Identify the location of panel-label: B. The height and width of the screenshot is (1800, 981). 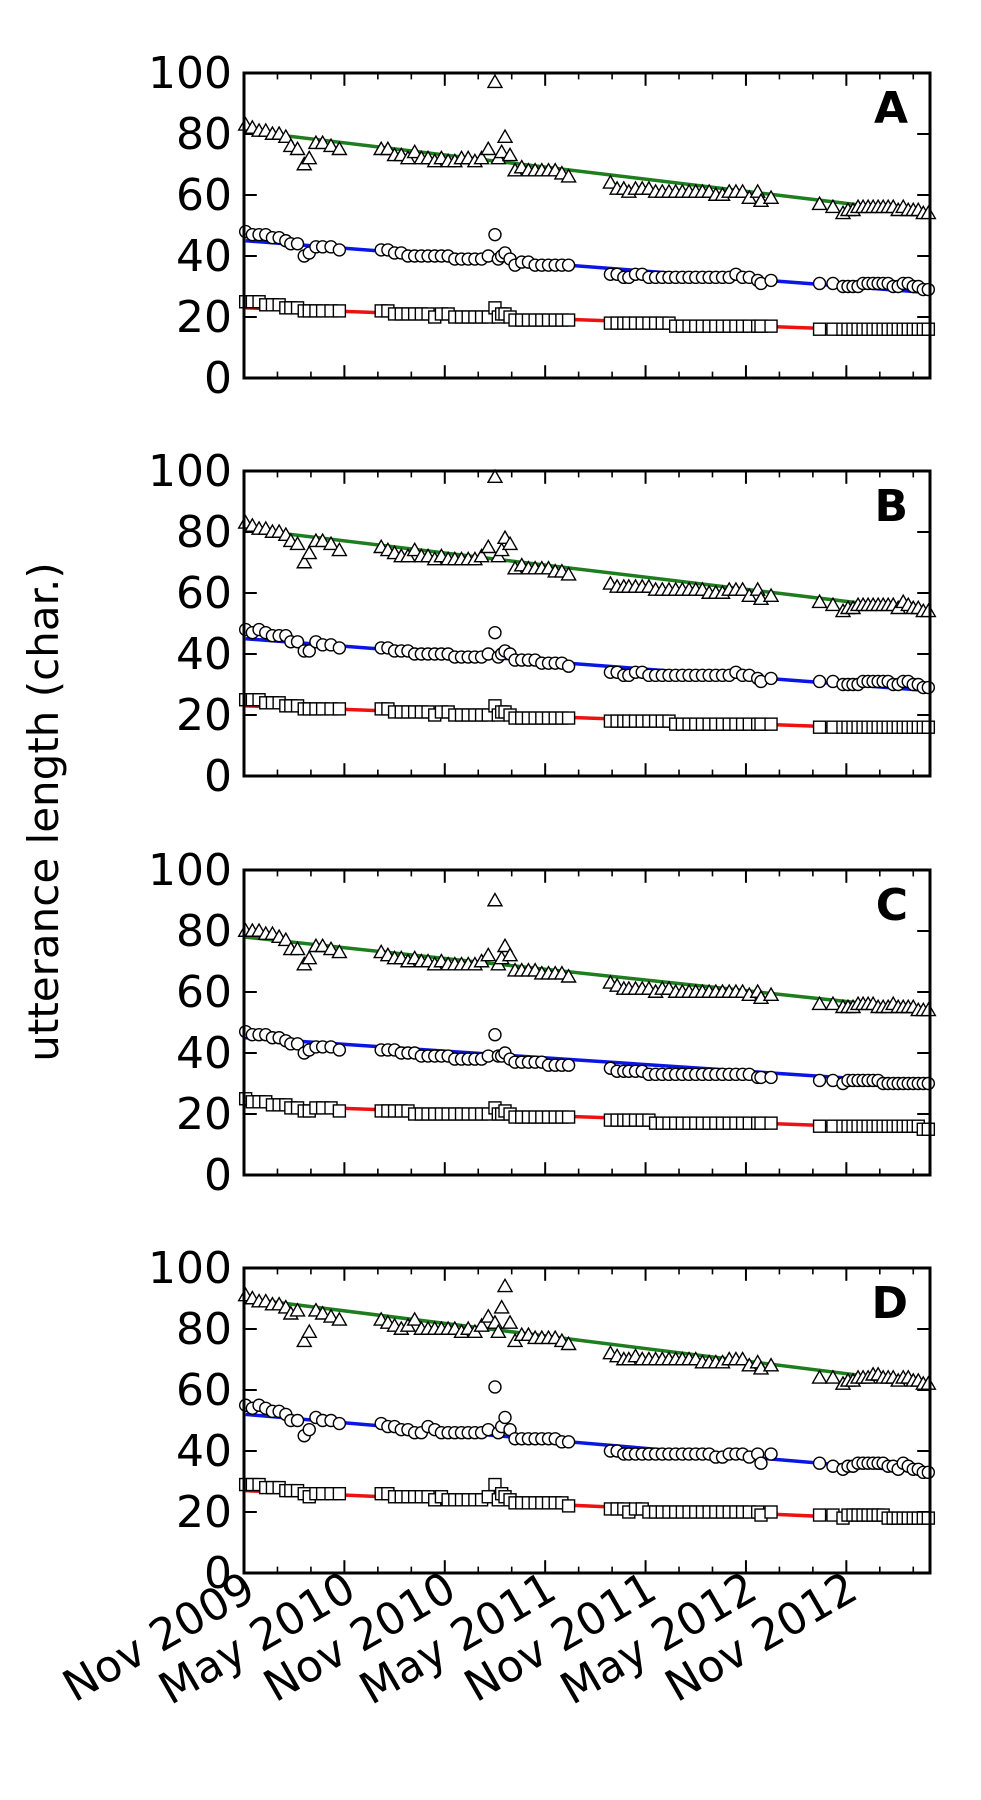
(891, 506).